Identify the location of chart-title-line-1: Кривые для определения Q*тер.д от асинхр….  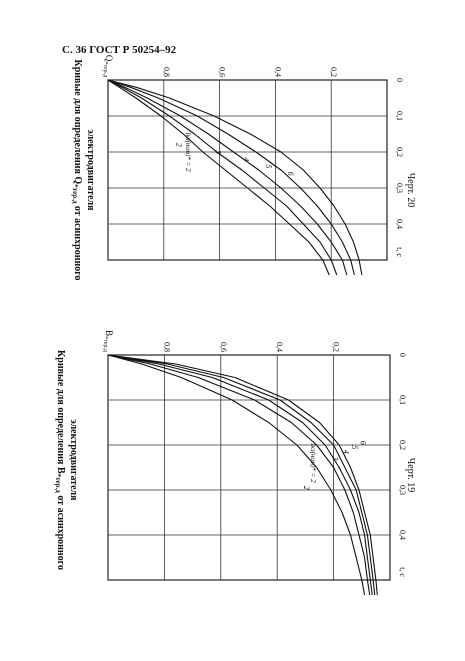
(77, 169).